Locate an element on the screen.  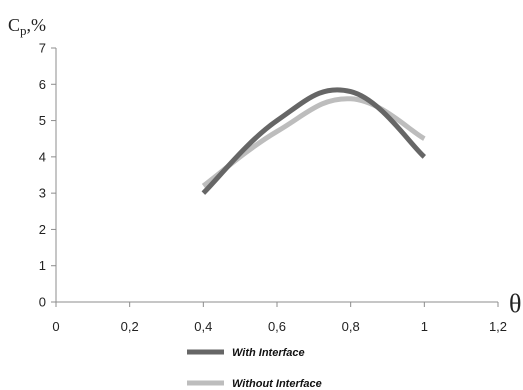
x-tick-label: 0,4 is located at coordinates (203, 326).